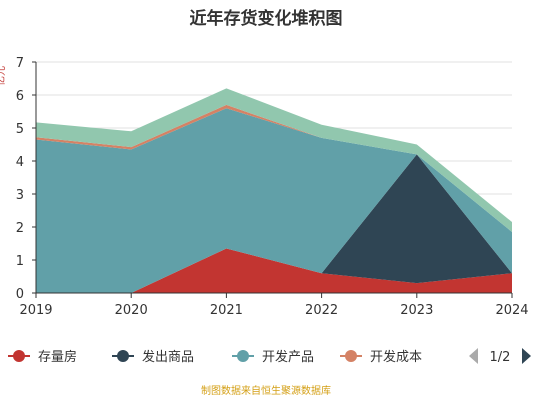  What do you see at coordinates (416, 310) in the screenshot?
I see `x-tick-label: 2023` at bounding box center [416, 310].